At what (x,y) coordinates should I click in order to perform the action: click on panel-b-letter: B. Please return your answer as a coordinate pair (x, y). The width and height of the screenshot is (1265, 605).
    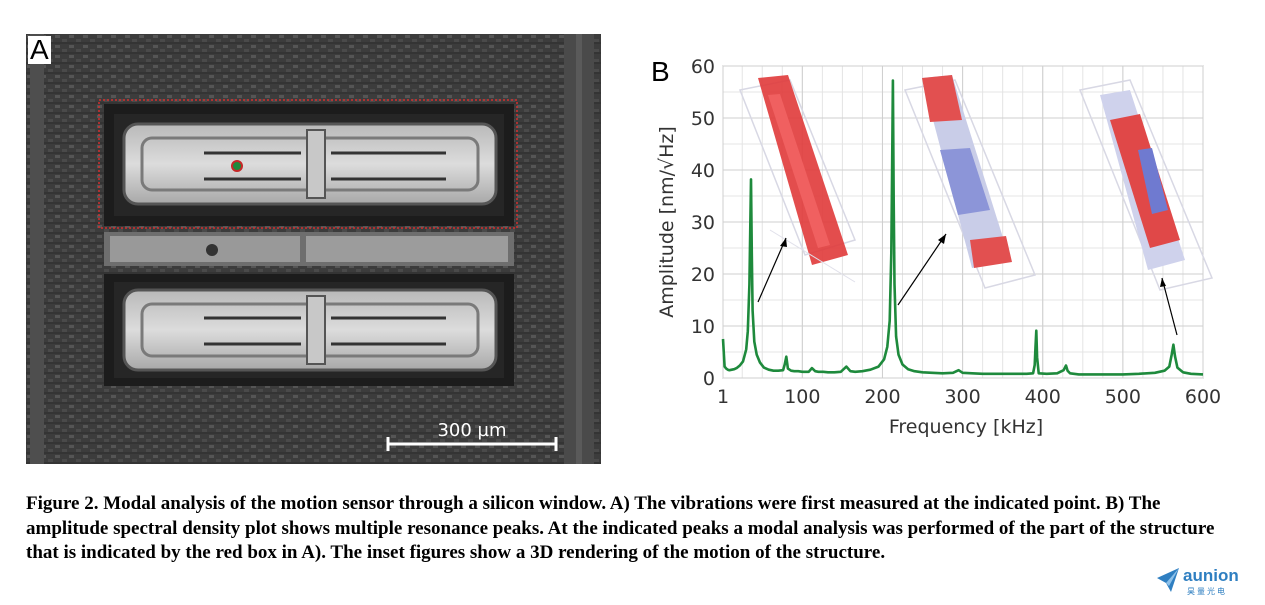
    Looking at the image, I should click on (660, 71).